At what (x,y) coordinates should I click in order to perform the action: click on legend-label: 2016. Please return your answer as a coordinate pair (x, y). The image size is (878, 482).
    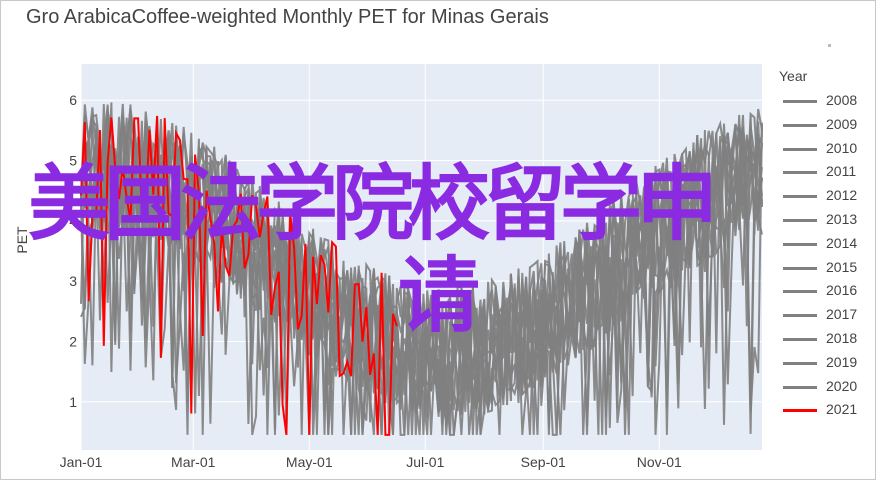
    Looking at the image, I should click on (842, 290).